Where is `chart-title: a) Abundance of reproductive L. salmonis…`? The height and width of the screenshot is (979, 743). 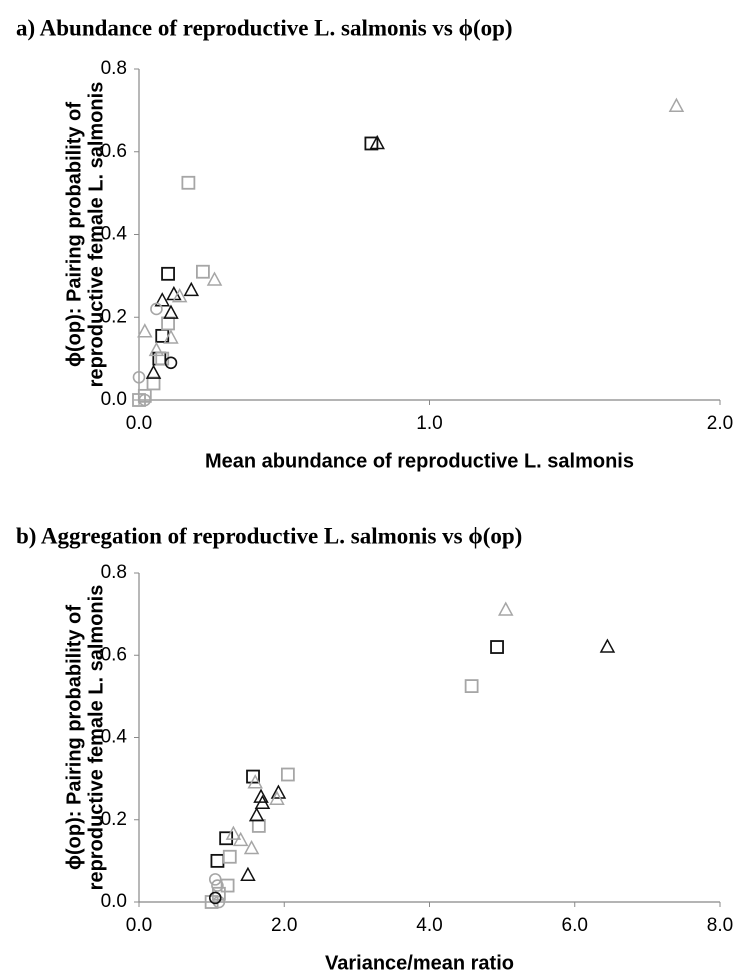
chart-title: a) Abundance of reproductive L. salmonis… is located at coordinates (264, 27).